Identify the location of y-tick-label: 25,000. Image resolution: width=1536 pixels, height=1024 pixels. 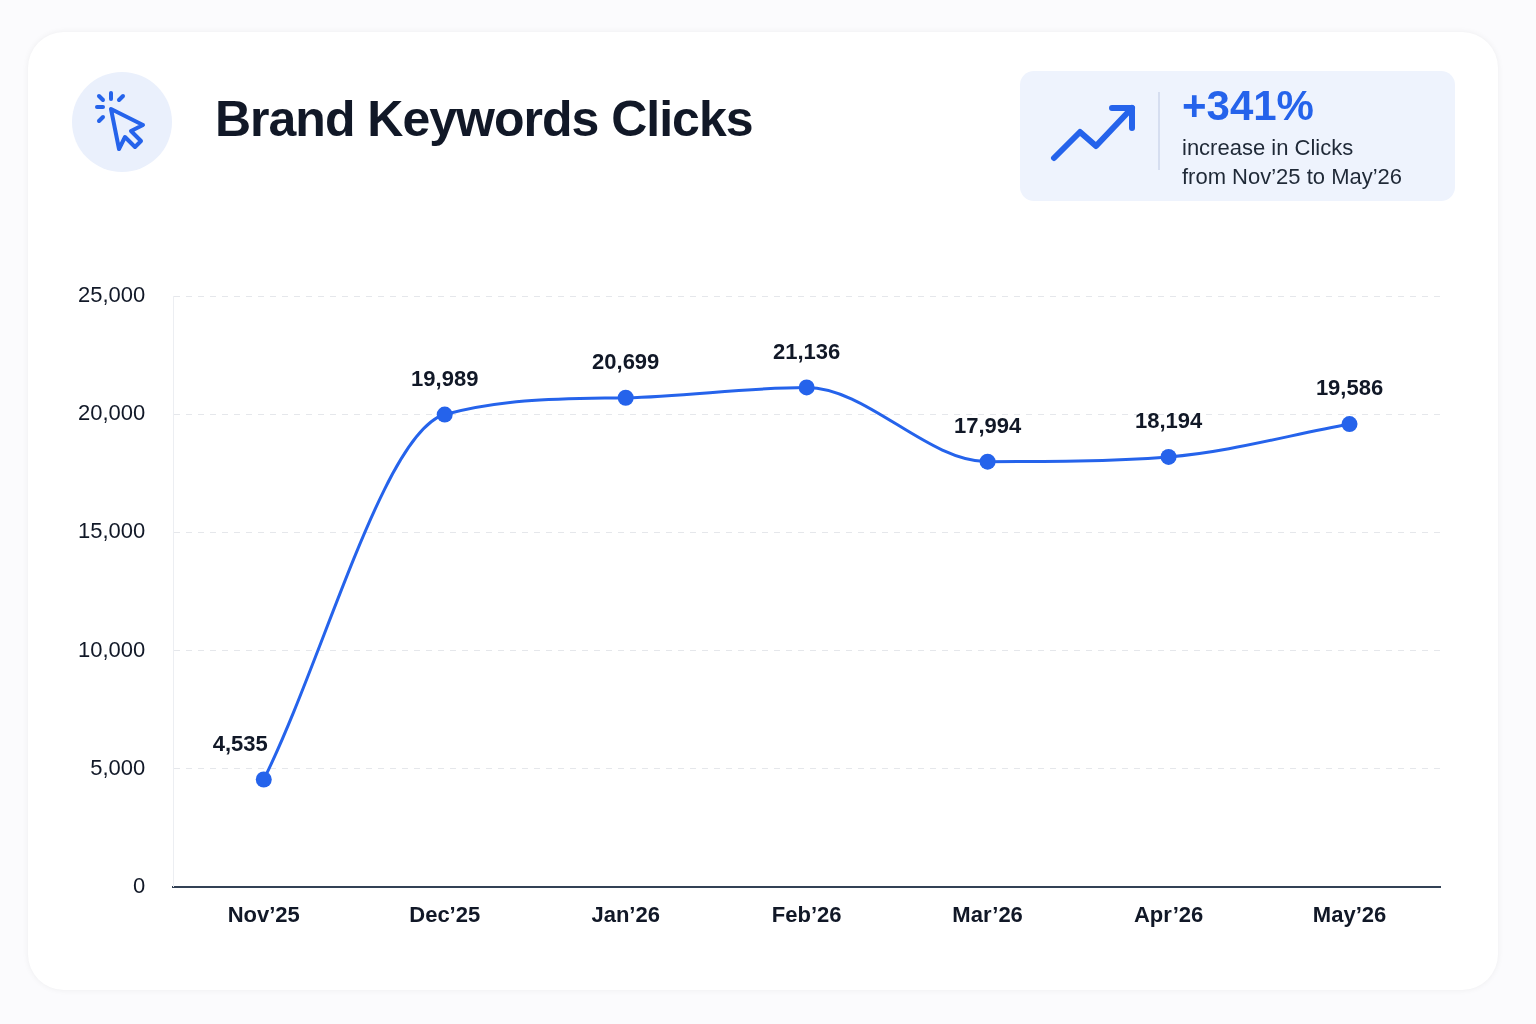
(111, 295).